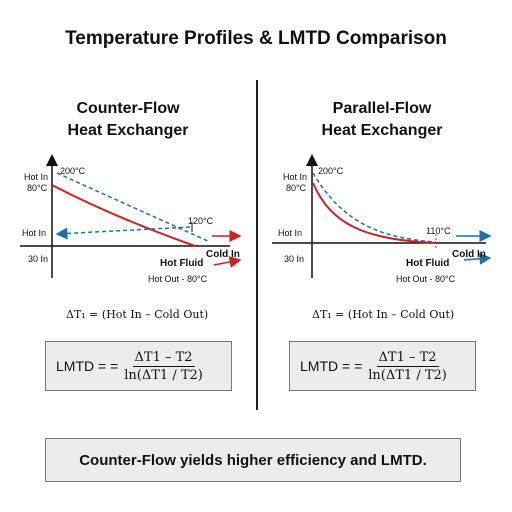 The width and height of the screenshot is (512, 512). I want to click on left-lmtd-label: LMTD = =, so click(87, 366).